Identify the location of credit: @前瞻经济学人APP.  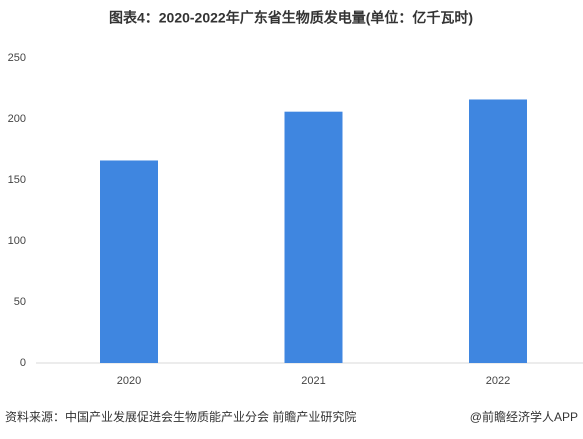
(524, 416).